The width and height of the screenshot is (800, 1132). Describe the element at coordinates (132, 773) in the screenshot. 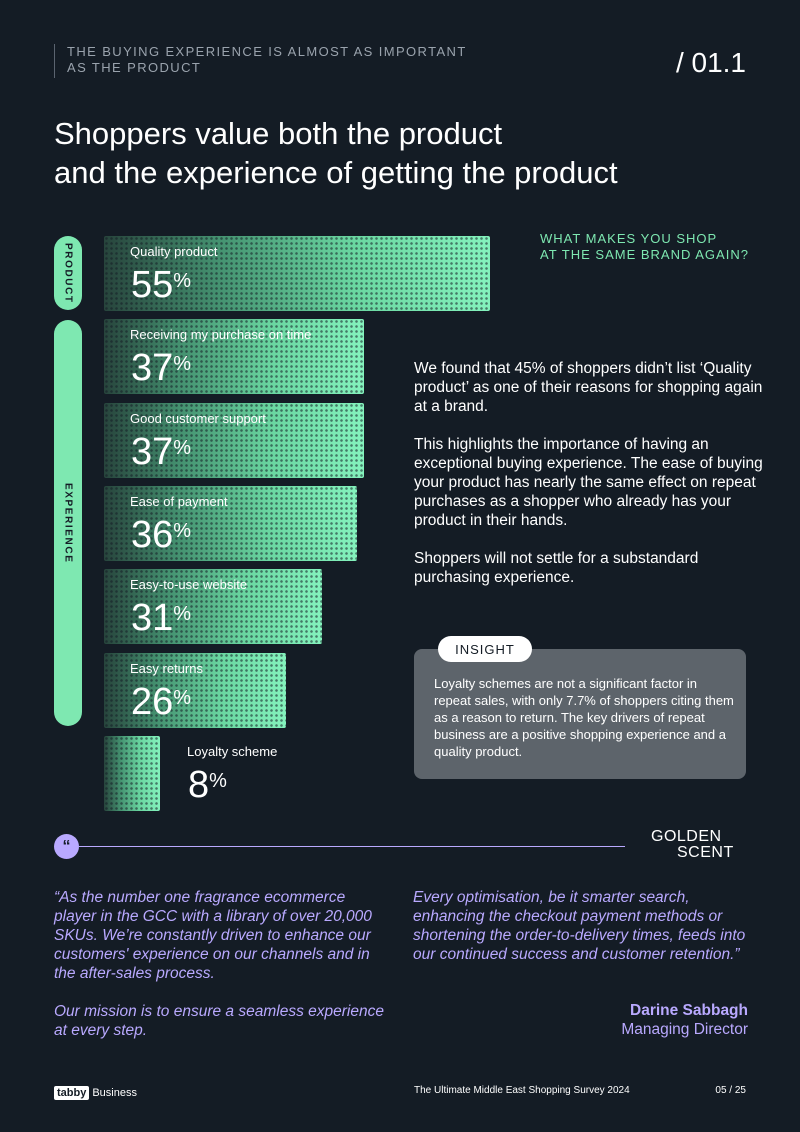

I see `bar-loyalty-scheme` at that location.